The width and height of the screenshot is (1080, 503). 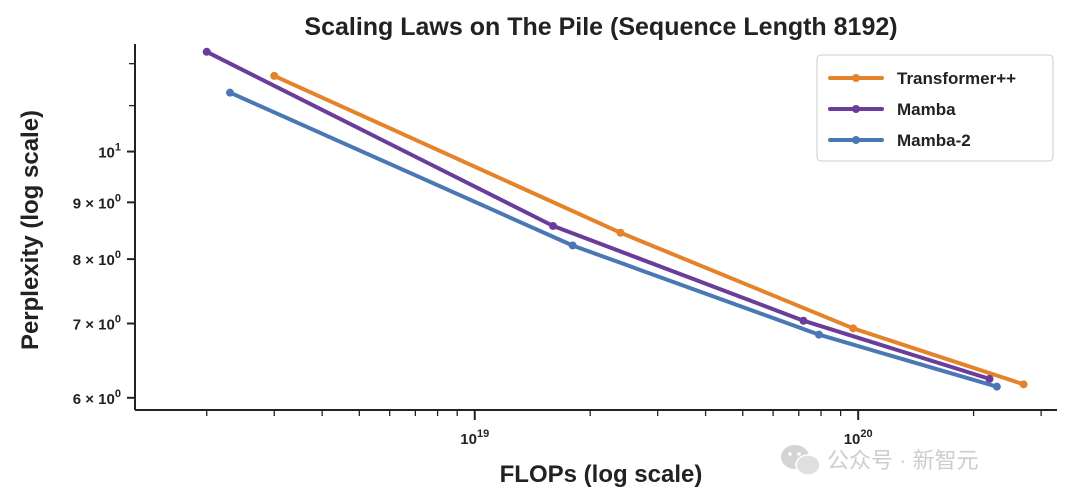 What do you see at coordinates (30, 230) in the screenshot?
I see `y-axis-label: Perplexity (log scale)` at bounding box center [30, 230].